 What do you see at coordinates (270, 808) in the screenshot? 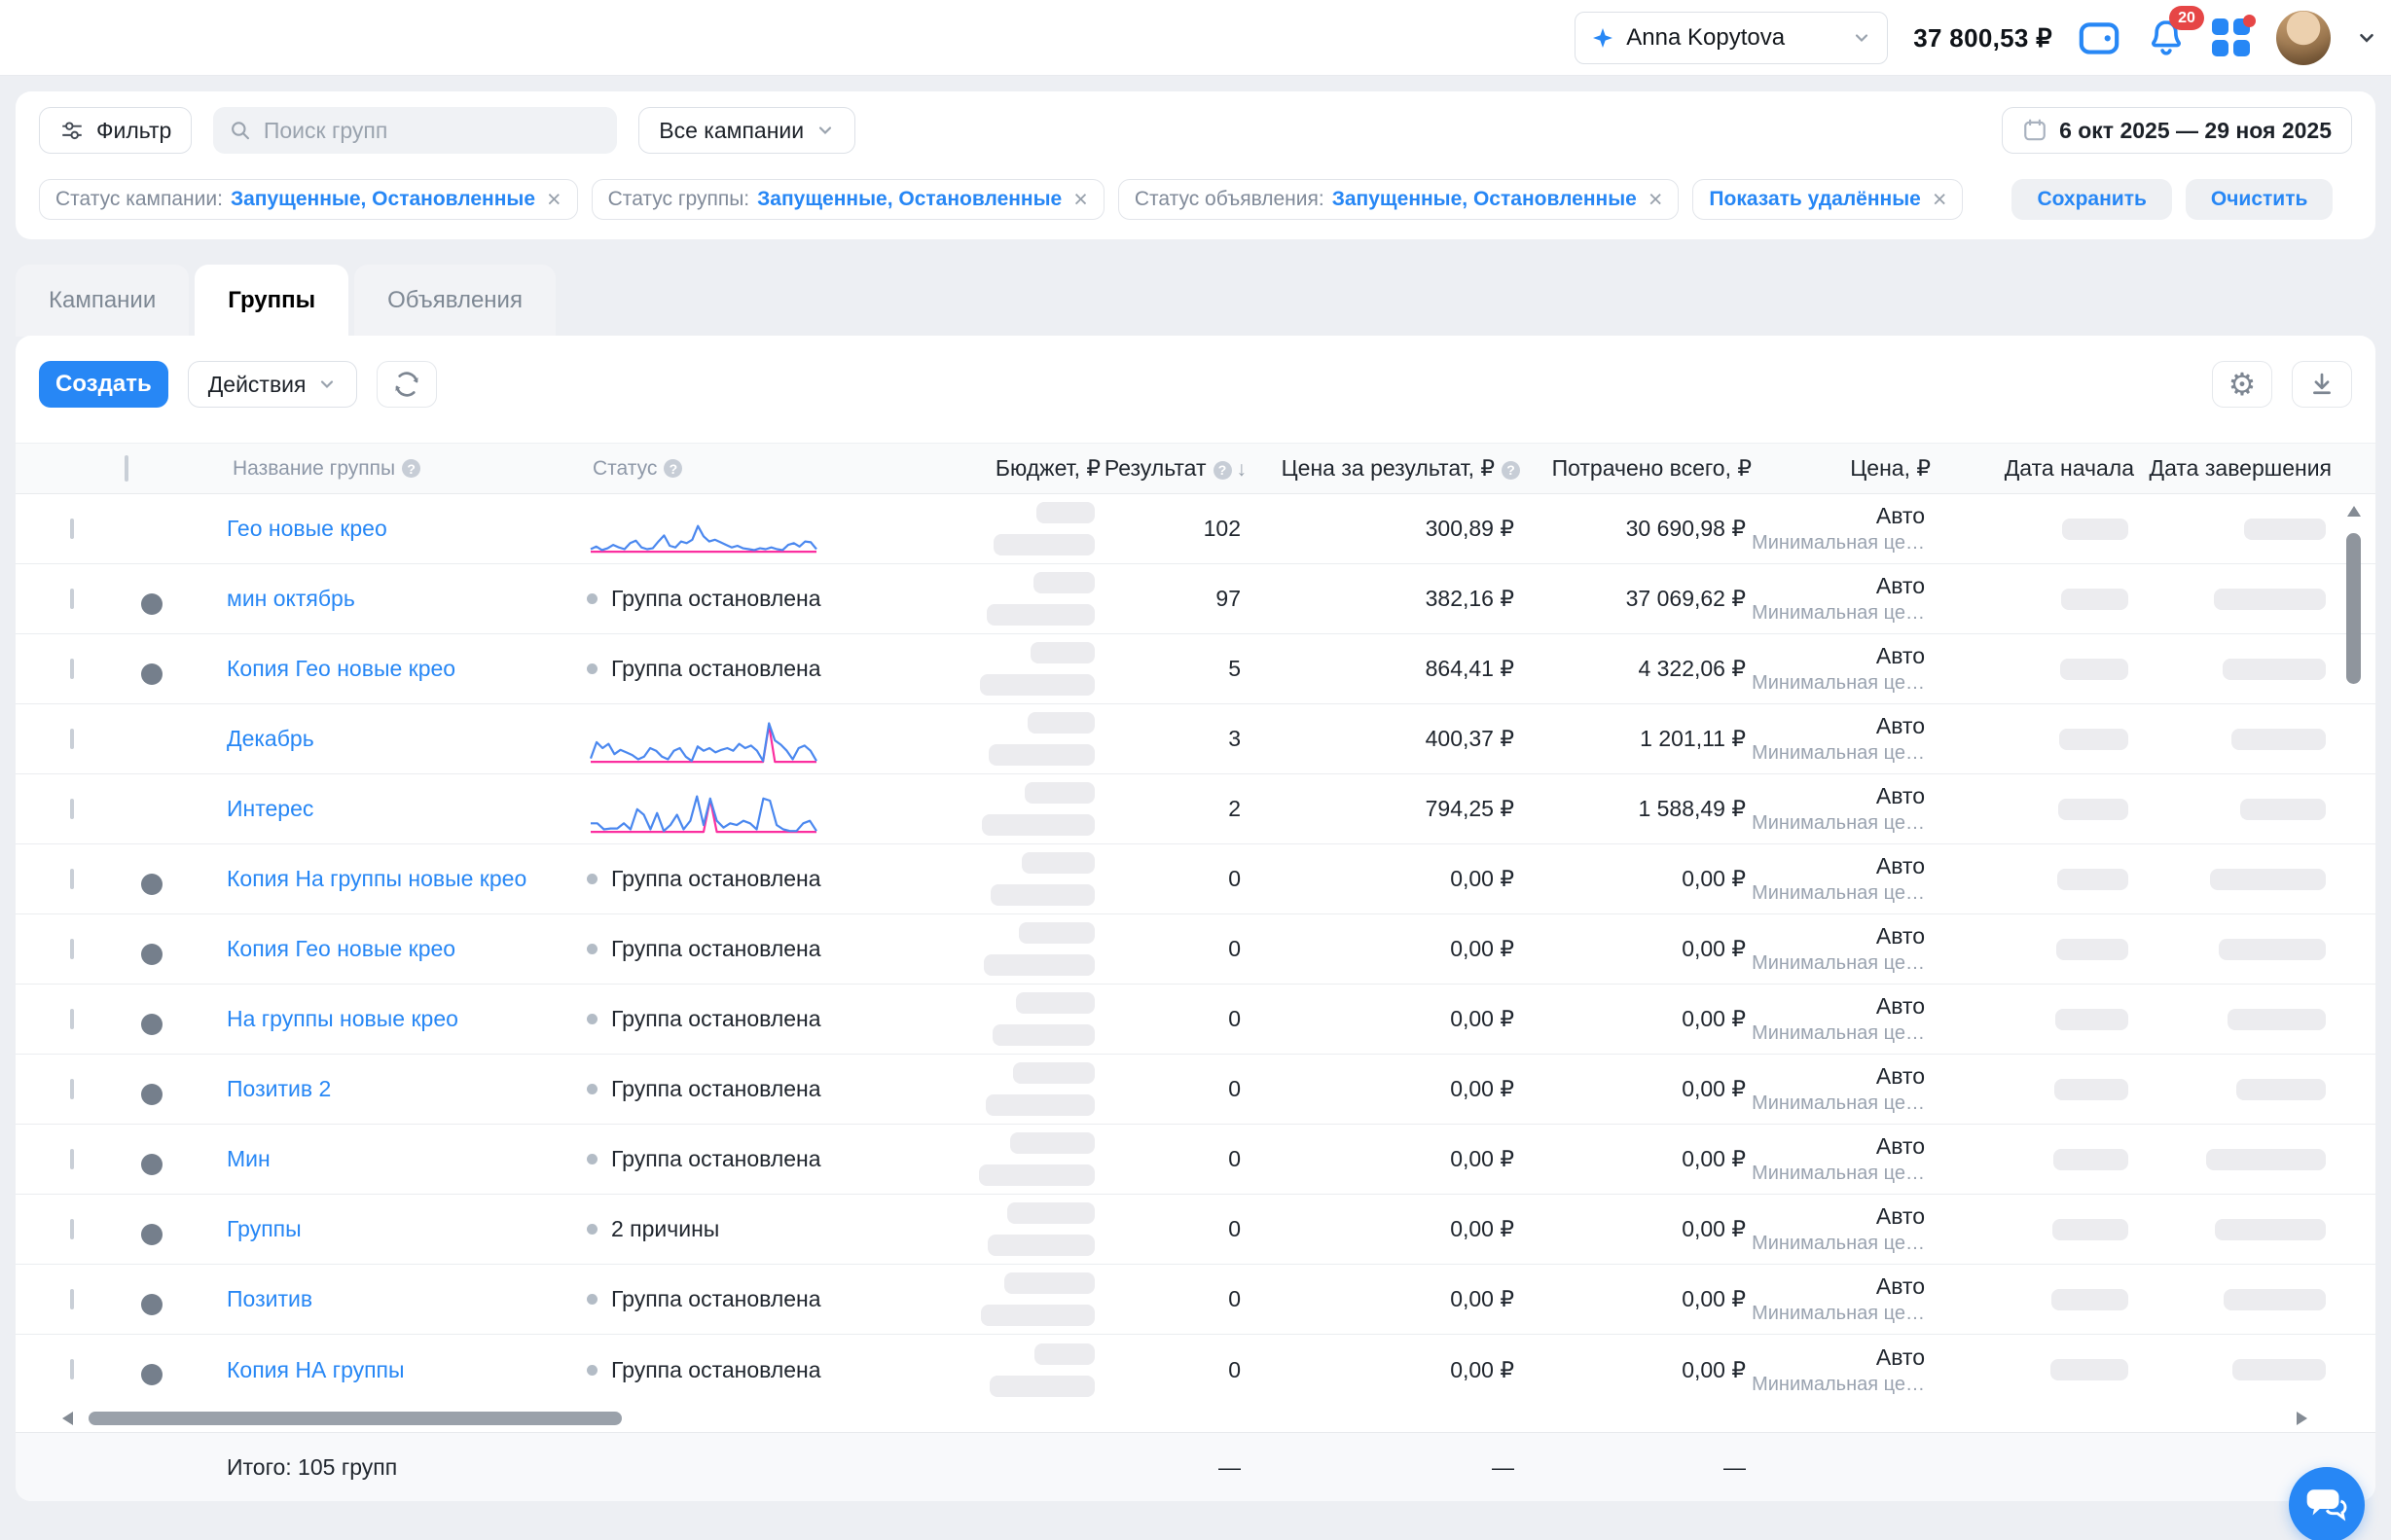
I see `group-name-link: Интерес` at bounding box center [270, 808].